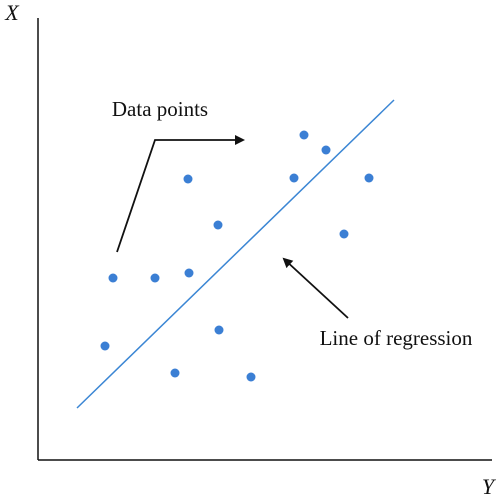 The image size is (500, 499). Describe the element at coordinates (489, 486) in the screenshot. I see `horizontal-axis-label: Y` at that location.